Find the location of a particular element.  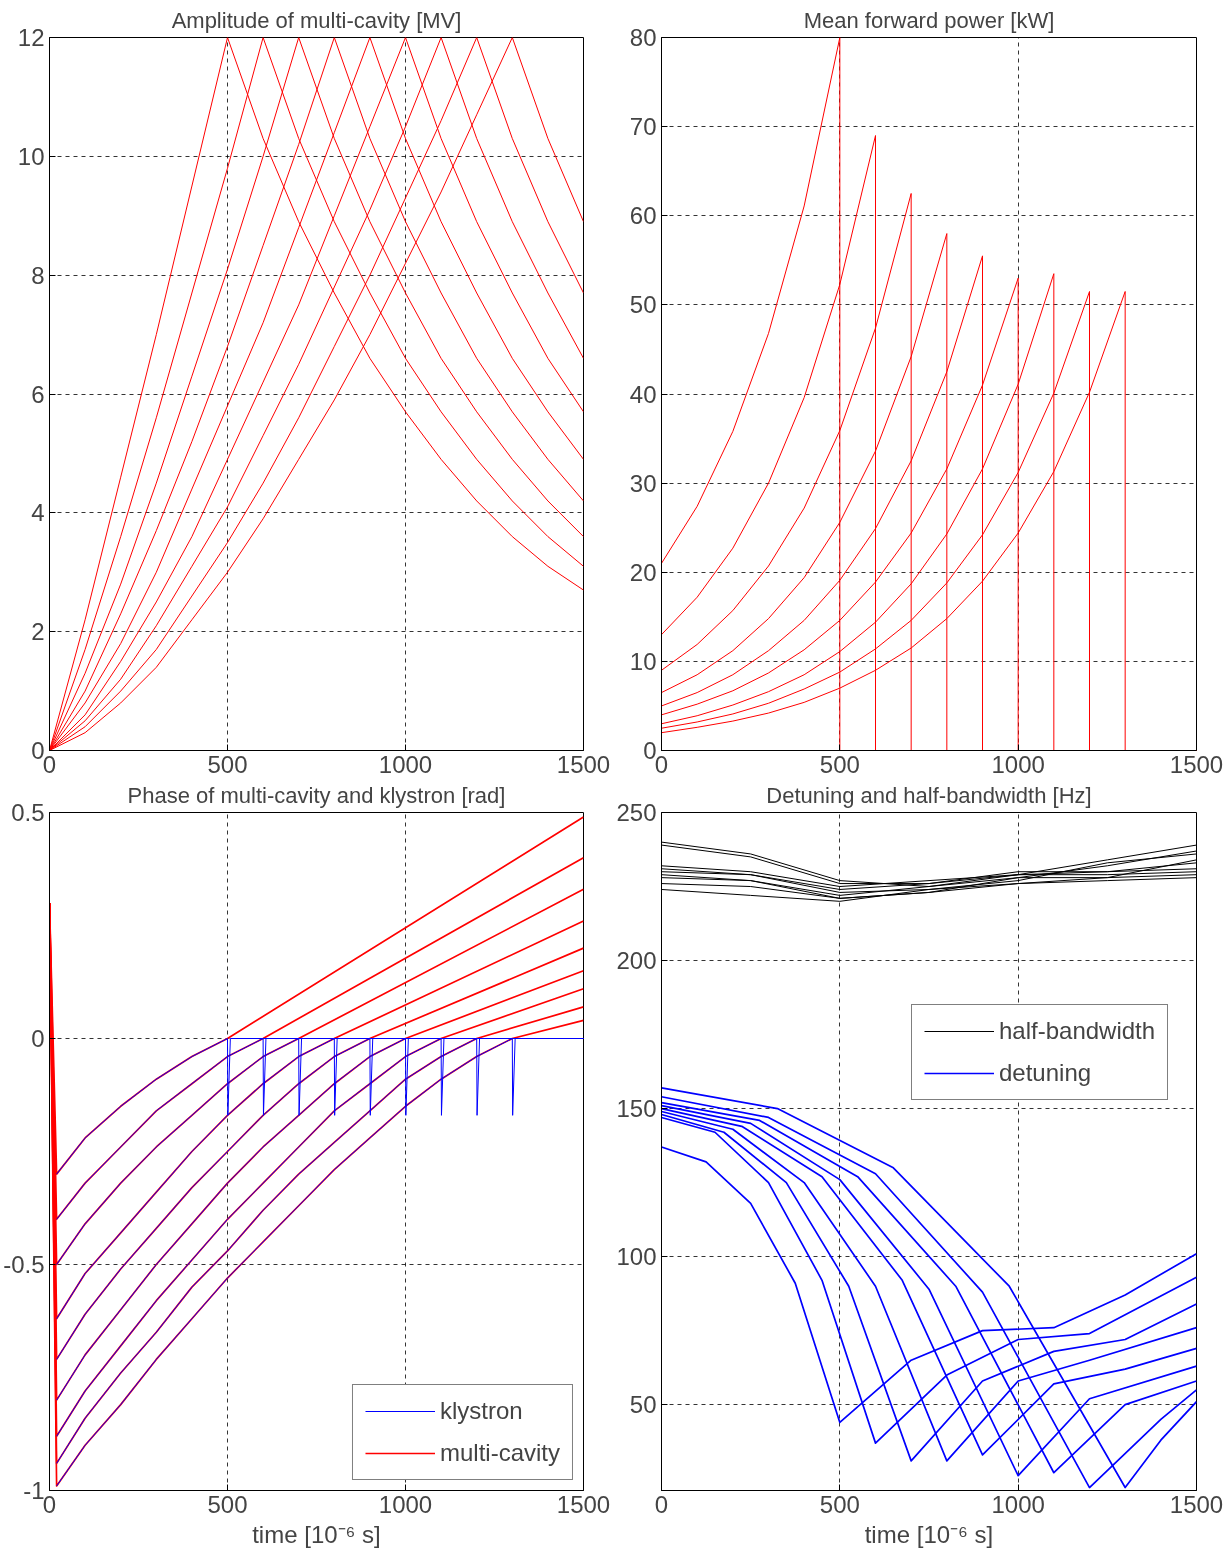

legend-label: half-bandwidth is located at coordinates (1077, 1031).